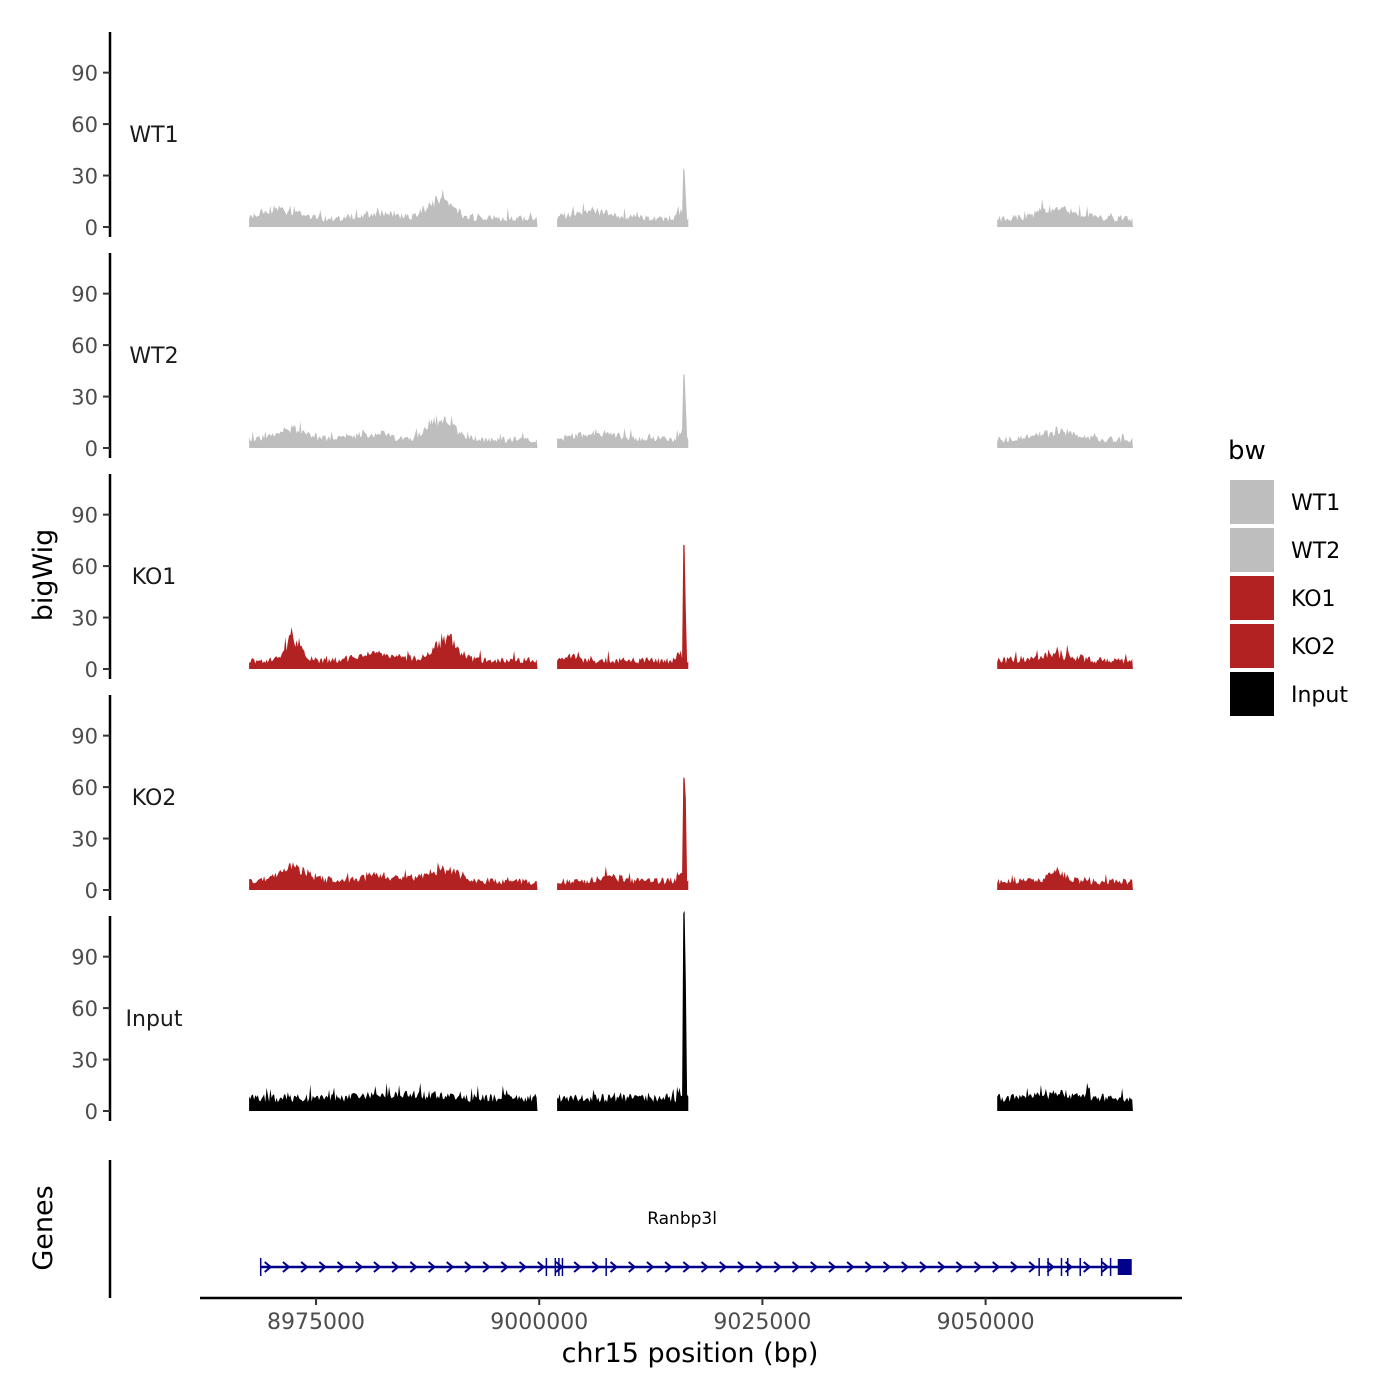 This screenshot has width=1400, height=1400. Describe the element at coordinates (154, 1019) in the screenshot. I see `track-label: Input` at that location.